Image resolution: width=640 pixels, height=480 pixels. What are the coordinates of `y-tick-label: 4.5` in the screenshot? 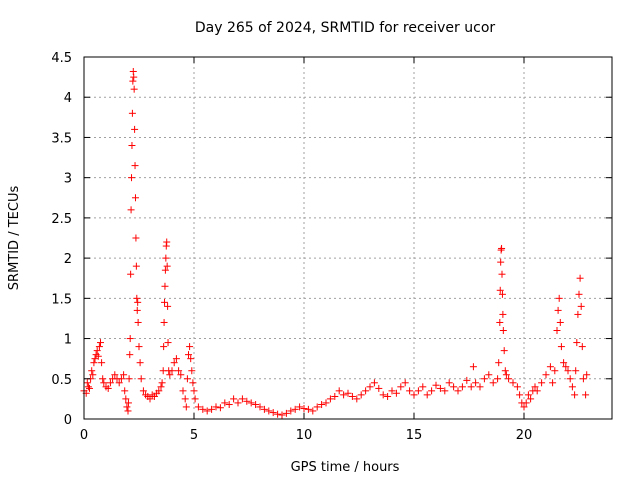 It's located at (61, 58).